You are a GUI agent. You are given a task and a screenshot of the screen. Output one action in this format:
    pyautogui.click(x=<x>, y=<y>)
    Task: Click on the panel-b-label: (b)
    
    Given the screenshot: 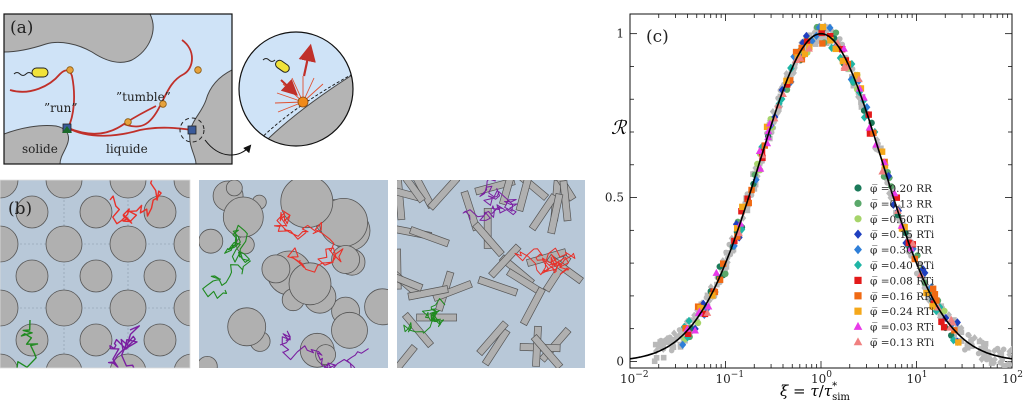 What is the action you would take?
    pyautogui.click(x=20, y=209)
    